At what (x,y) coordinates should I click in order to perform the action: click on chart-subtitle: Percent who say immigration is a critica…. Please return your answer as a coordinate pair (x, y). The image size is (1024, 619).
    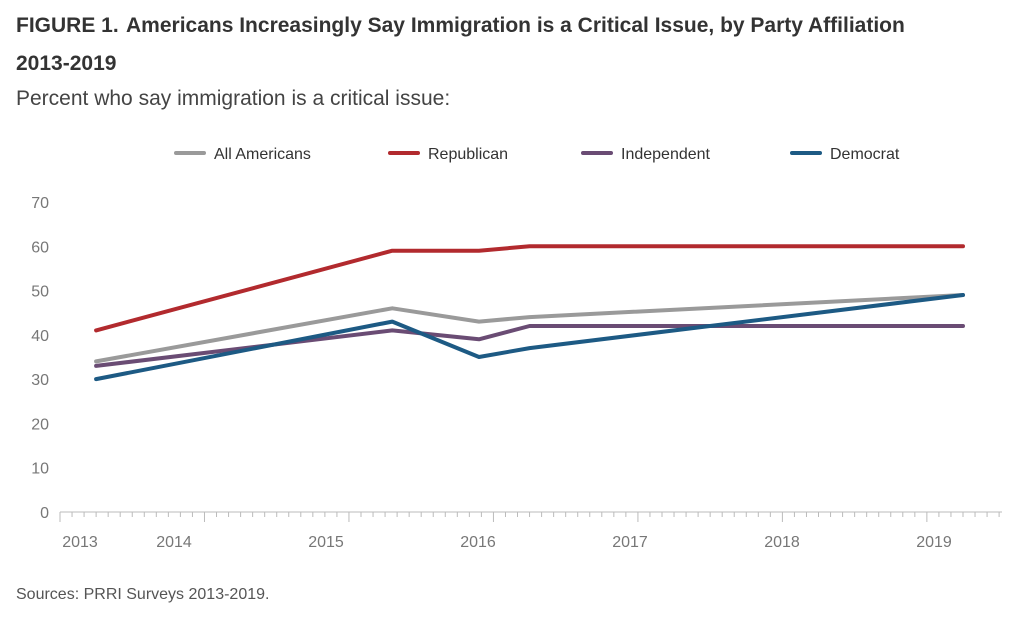
    Looking at the image, I should click on (233, 98).